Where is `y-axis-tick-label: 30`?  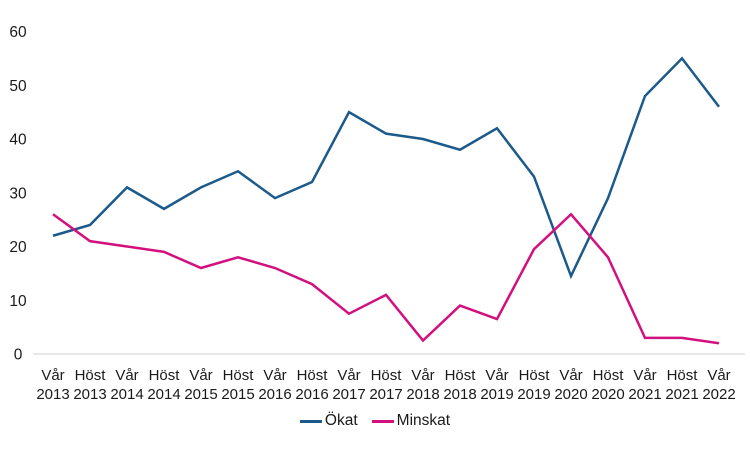 y-axis-tick-label: 30 is located at coordinates (18, 193).